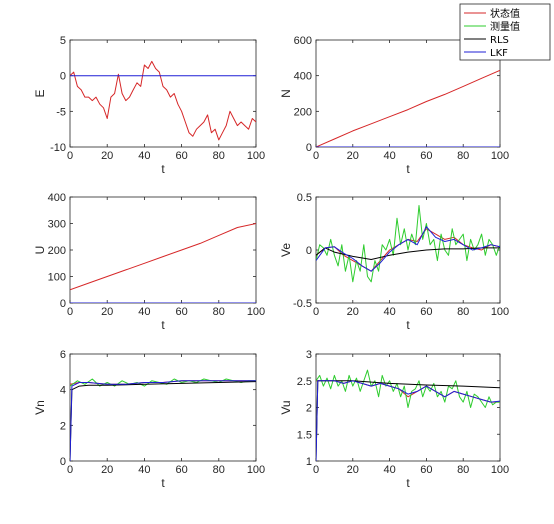 The image size is (554, 524). Describe the element at coordinates (61, 112) in the screenshot. I see `y-tick-label: -5` at that location.